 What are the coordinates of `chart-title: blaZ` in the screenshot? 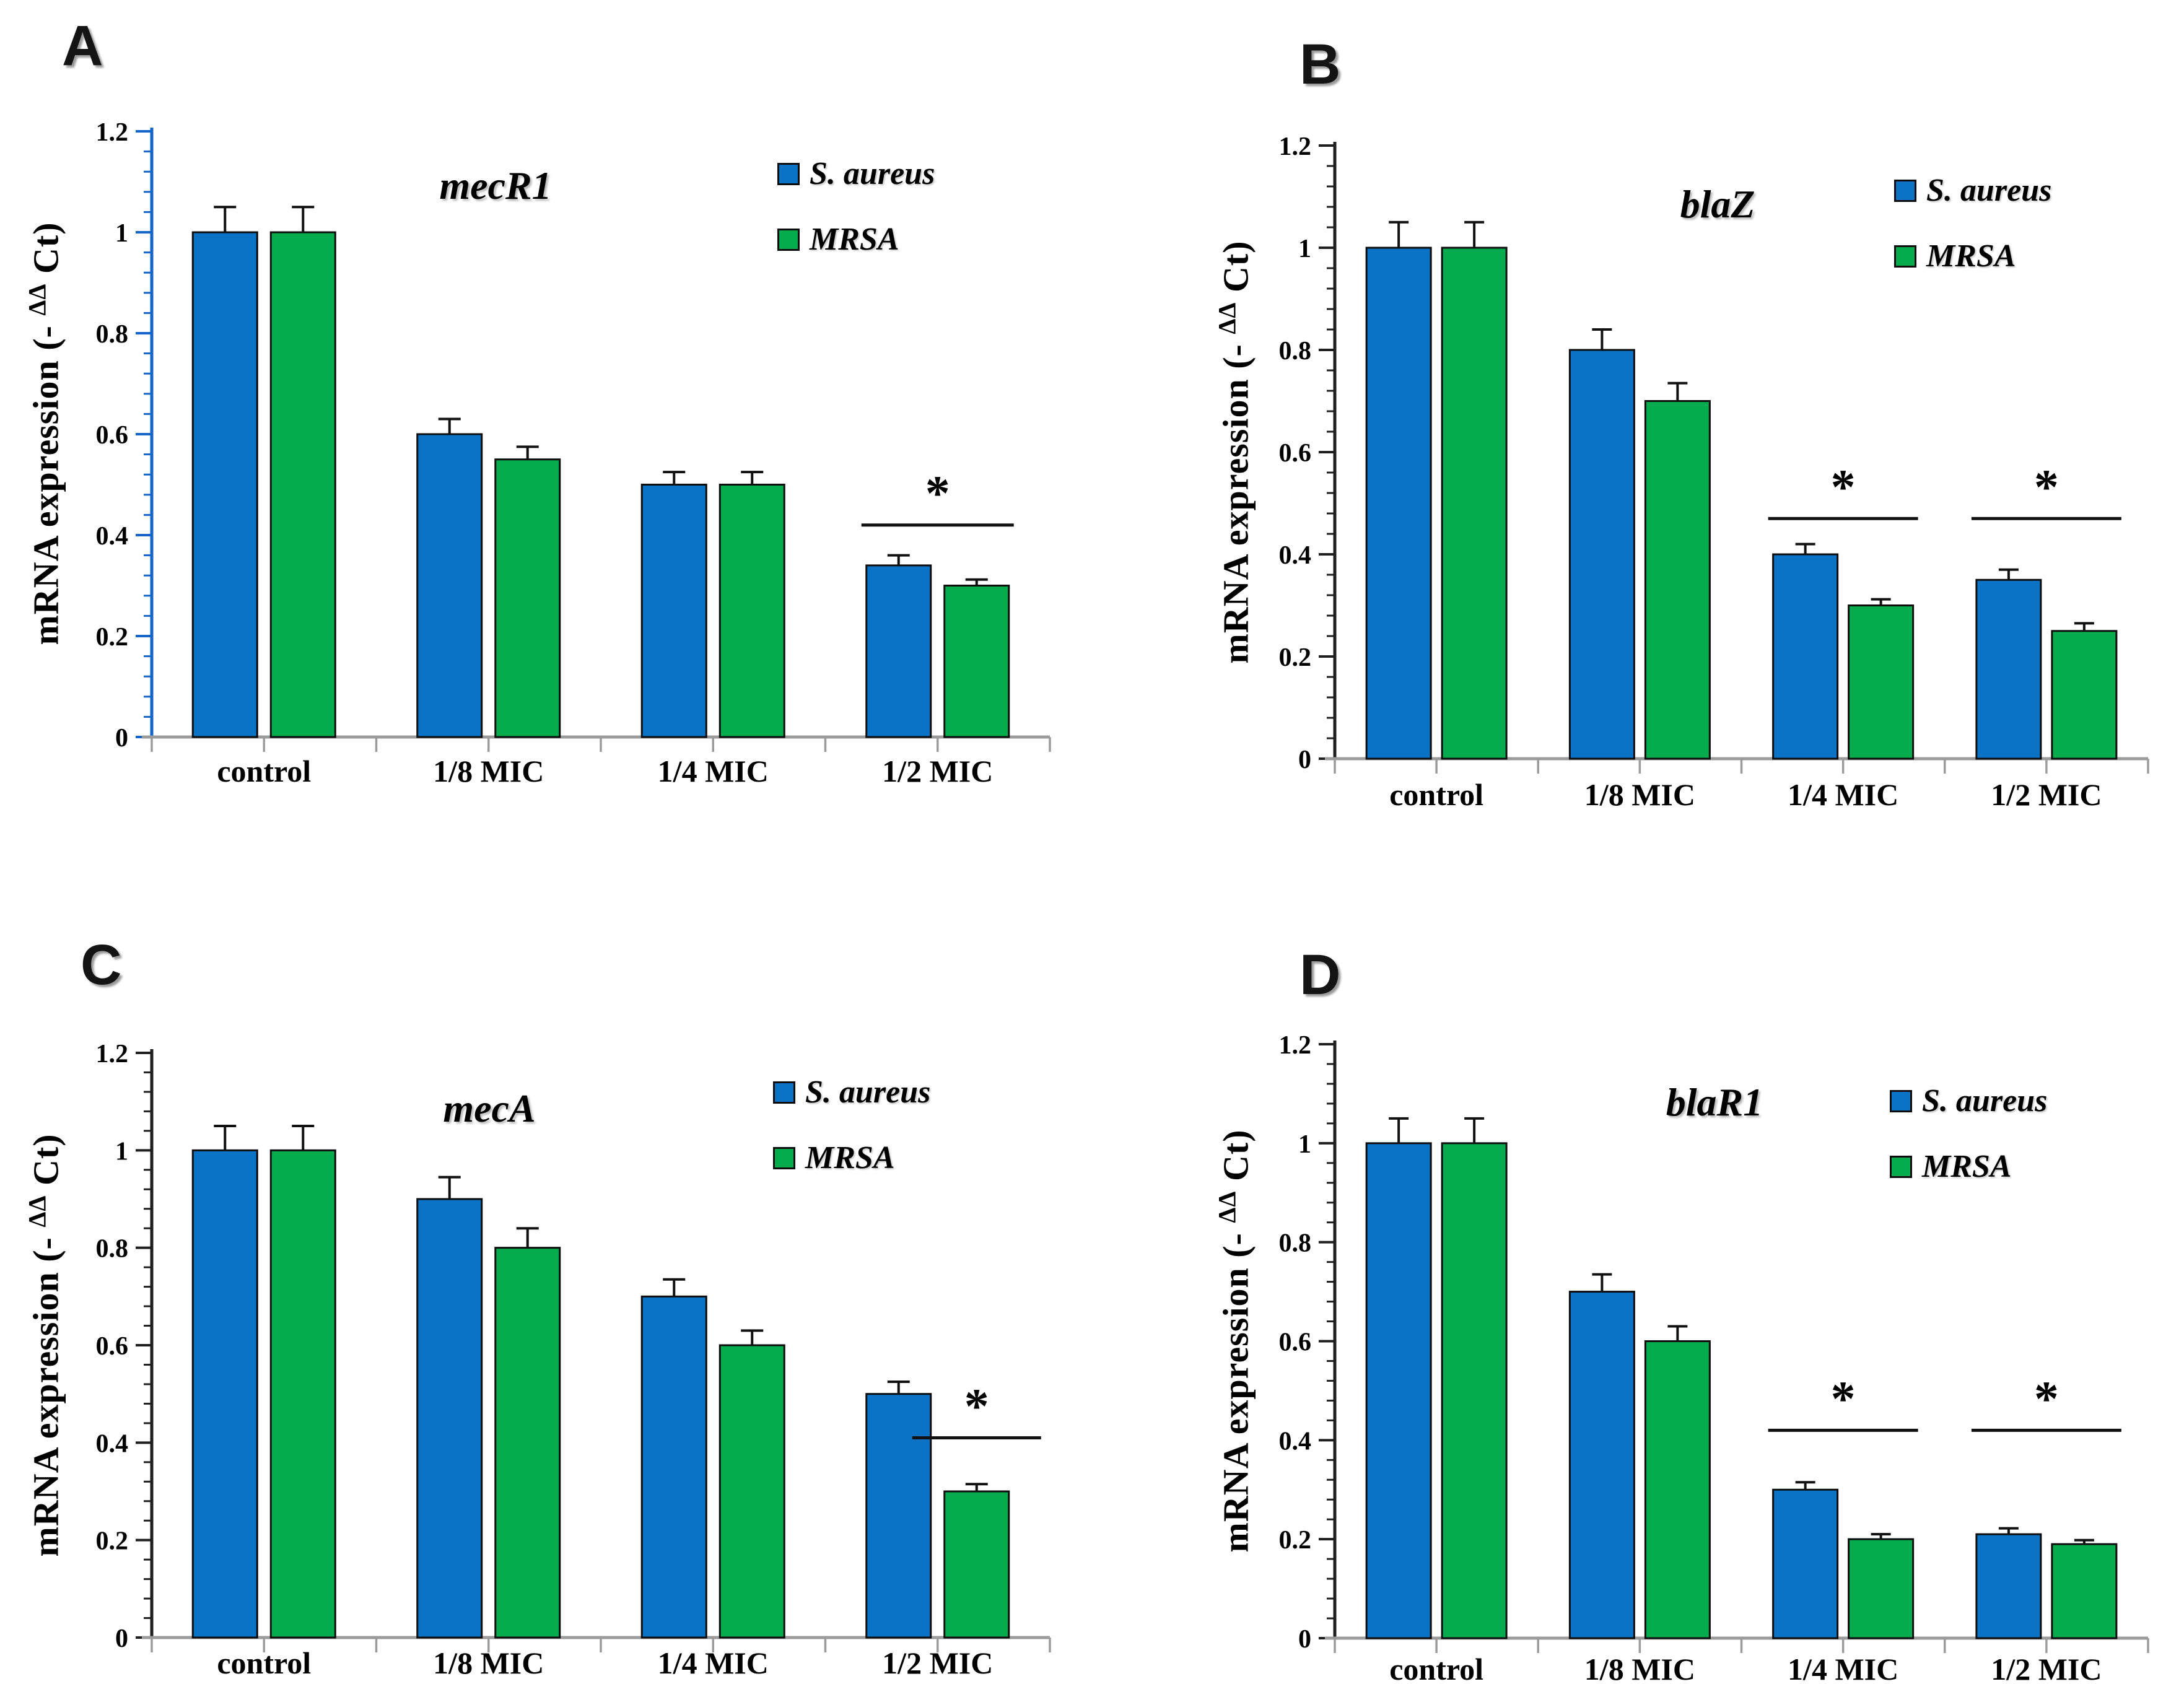 It's located at (1717, 204).